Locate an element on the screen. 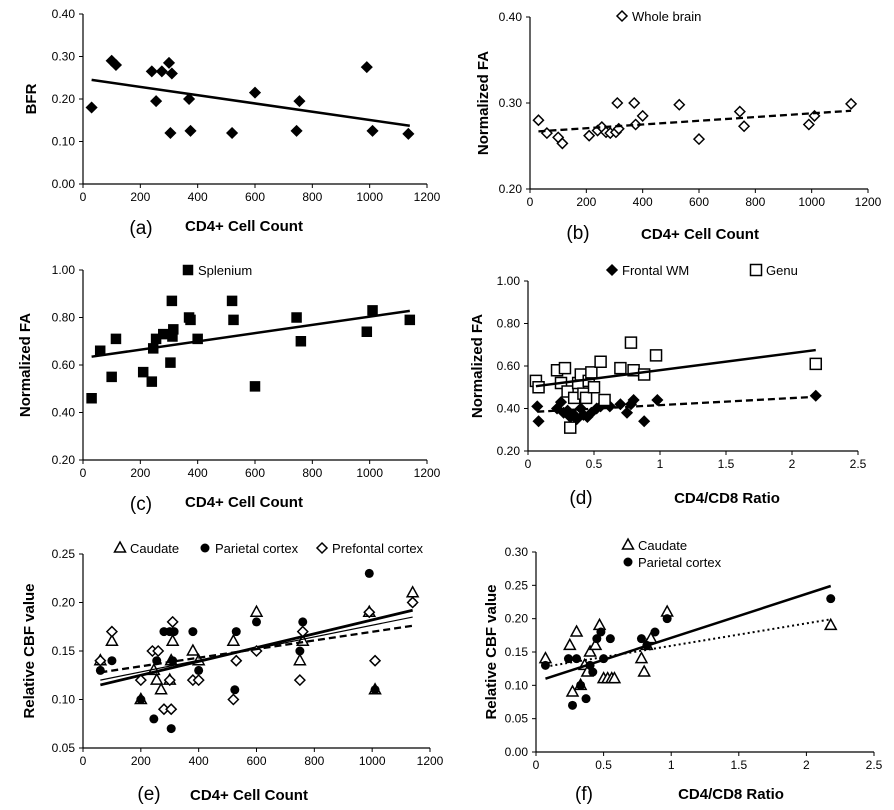 The image size is (894, 810). x-tick-label: 1.5 is located at coordinates (738, 765).